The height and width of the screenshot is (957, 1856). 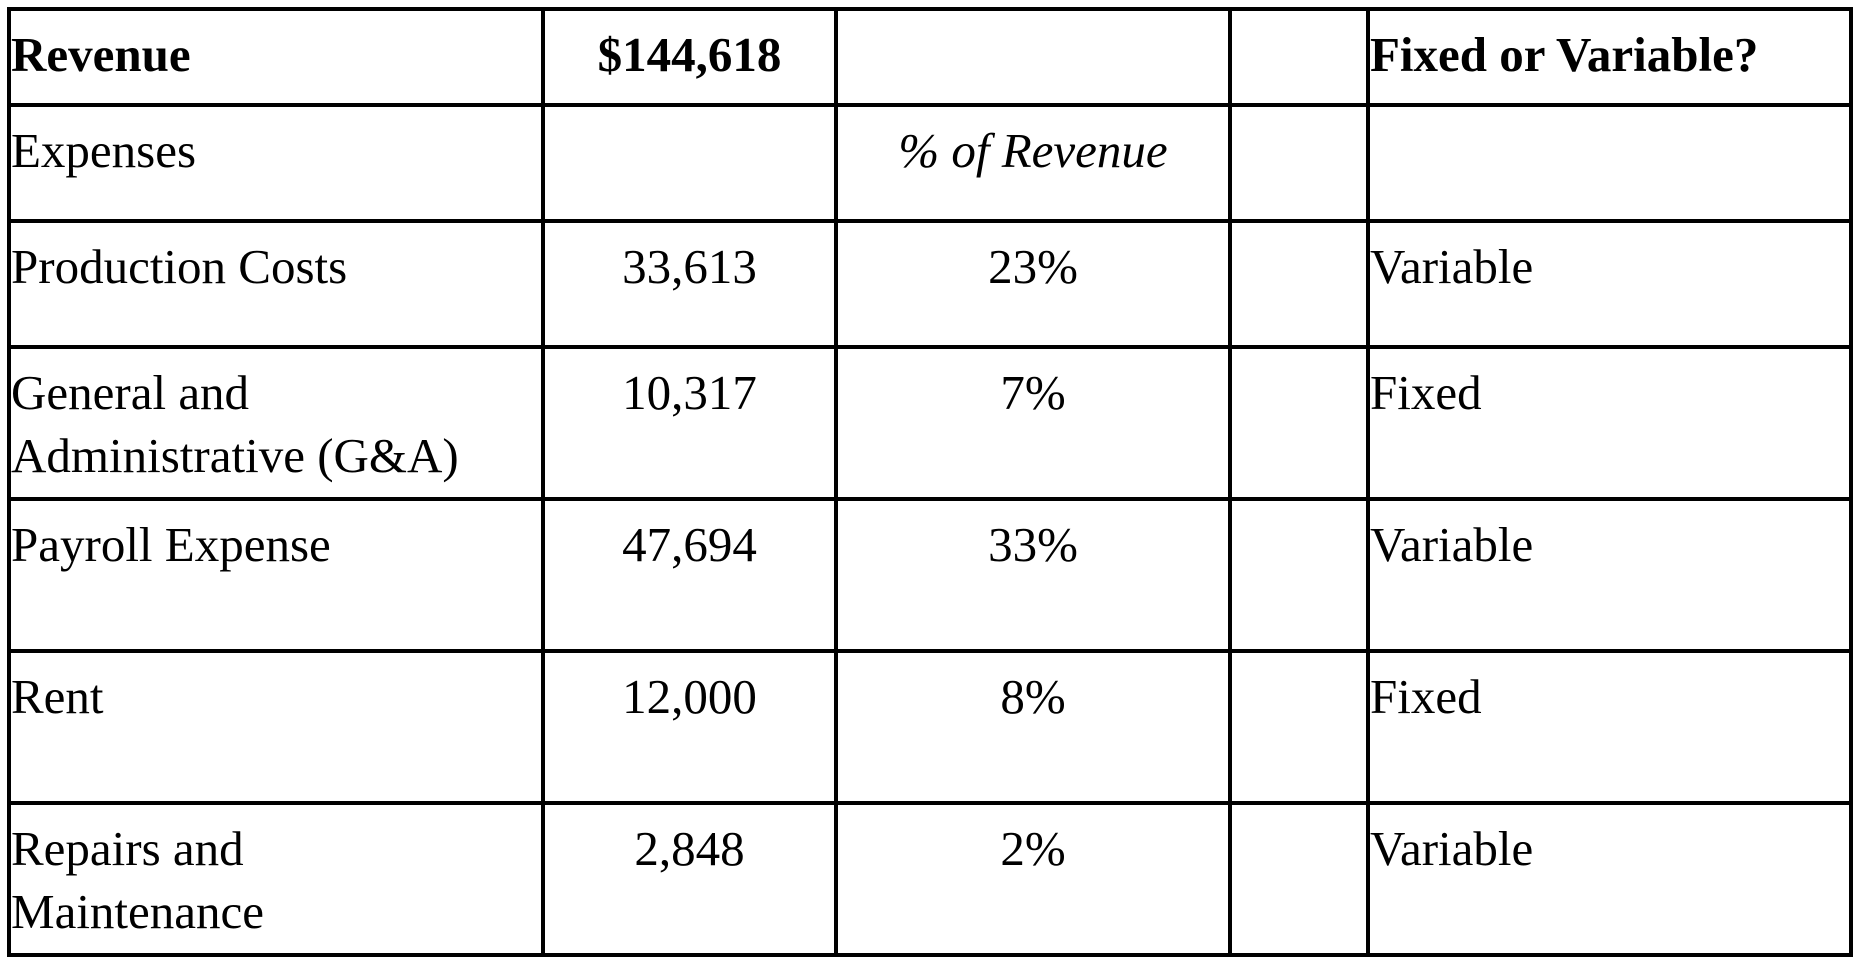 I want to click on expense-name-line: Rent, so click(x=57, y=696).